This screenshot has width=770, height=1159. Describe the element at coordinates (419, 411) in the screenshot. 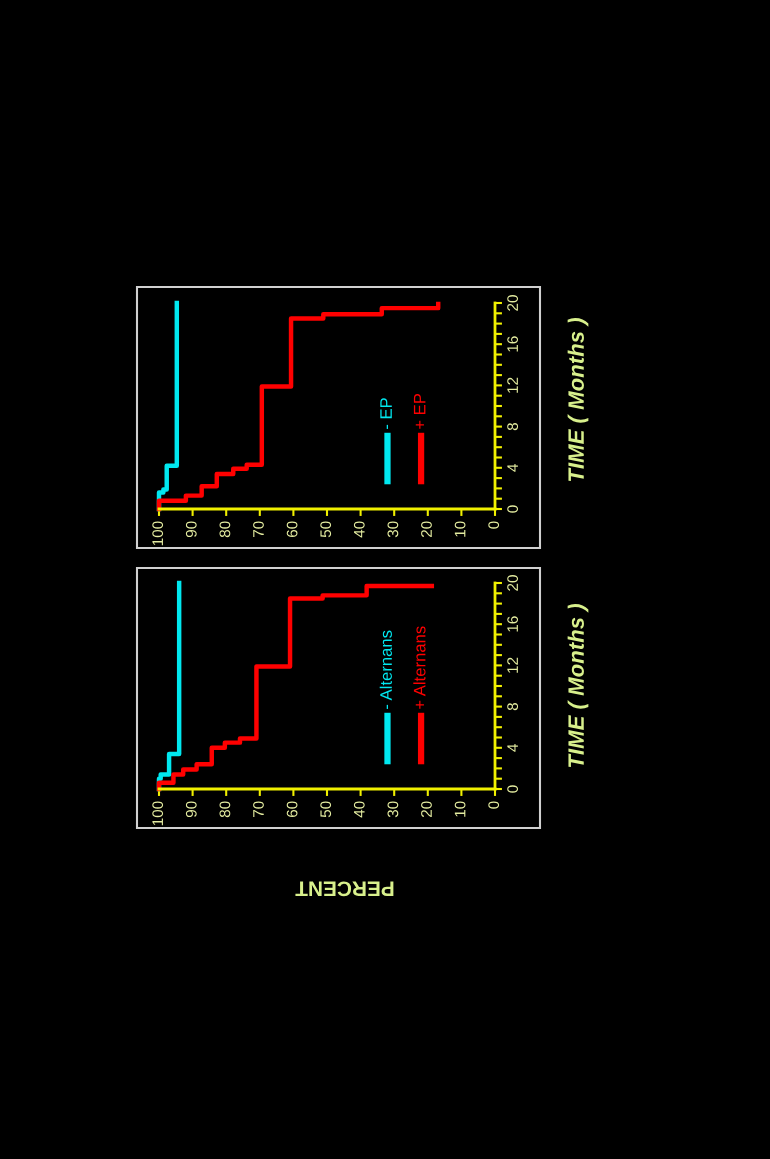

I see `text: + EP` at that location.